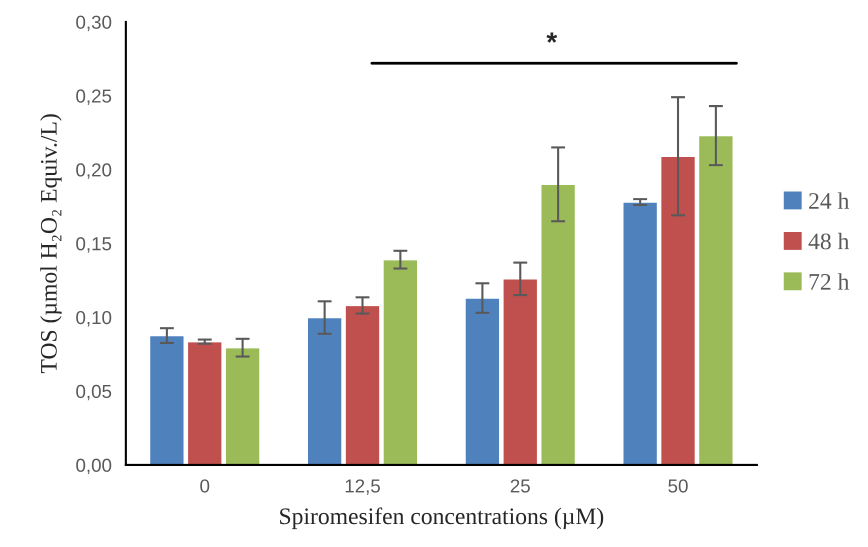 This screenshot has width=868, height=547. Describe the element at coordinates (94, 245) in the screenshot. I see `y-tick-label: 0,15` at that location.